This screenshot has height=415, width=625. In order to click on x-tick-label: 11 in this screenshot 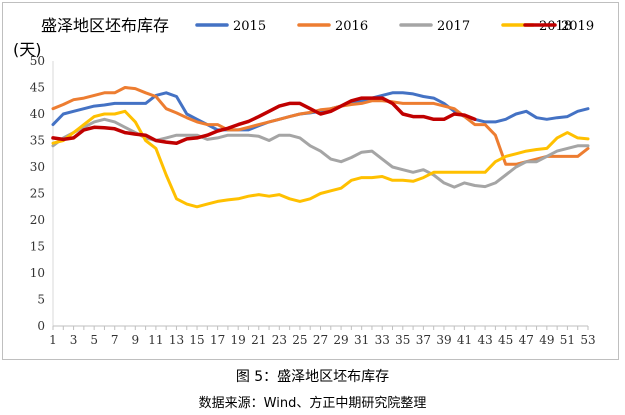, I will do `click(155, 340)`.